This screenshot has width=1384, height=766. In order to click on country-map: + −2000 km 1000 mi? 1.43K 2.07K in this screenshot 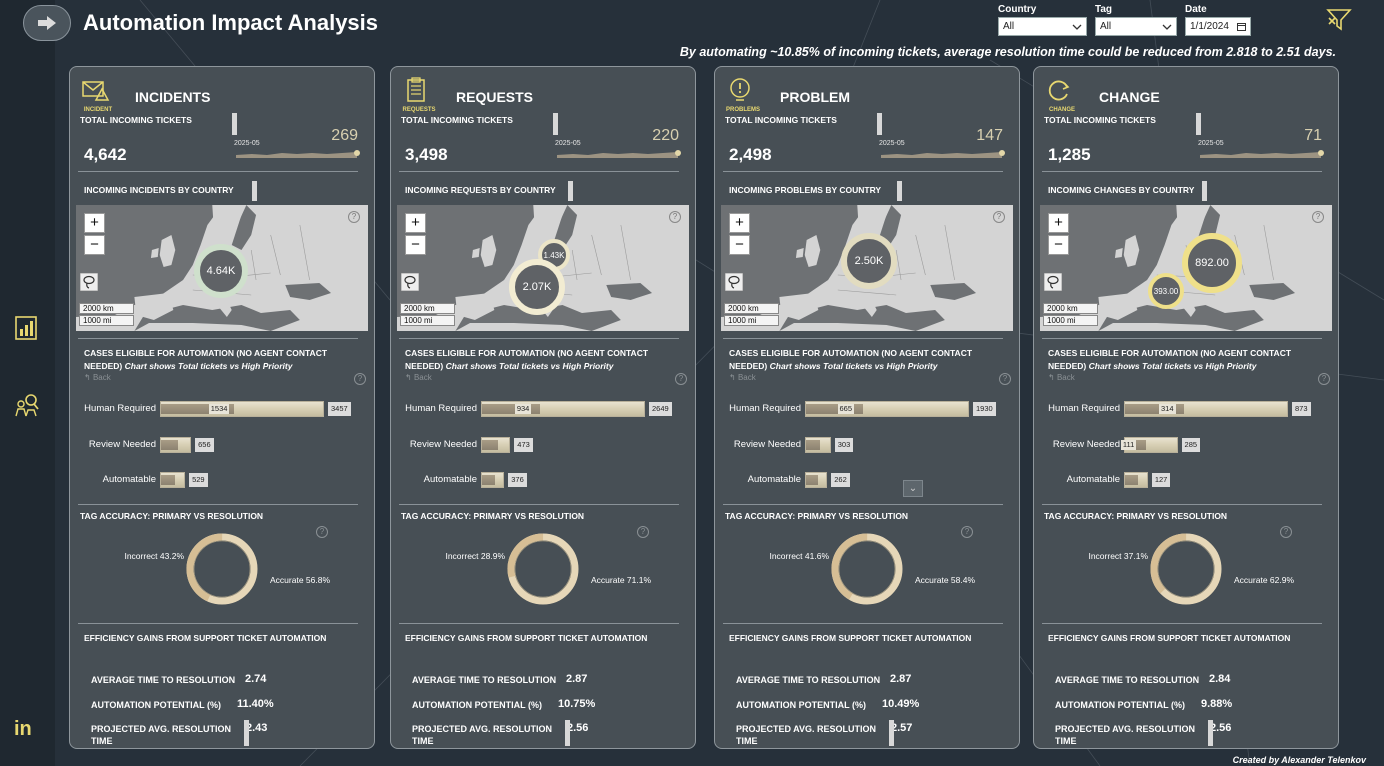, I will do `click(543, 268)`.